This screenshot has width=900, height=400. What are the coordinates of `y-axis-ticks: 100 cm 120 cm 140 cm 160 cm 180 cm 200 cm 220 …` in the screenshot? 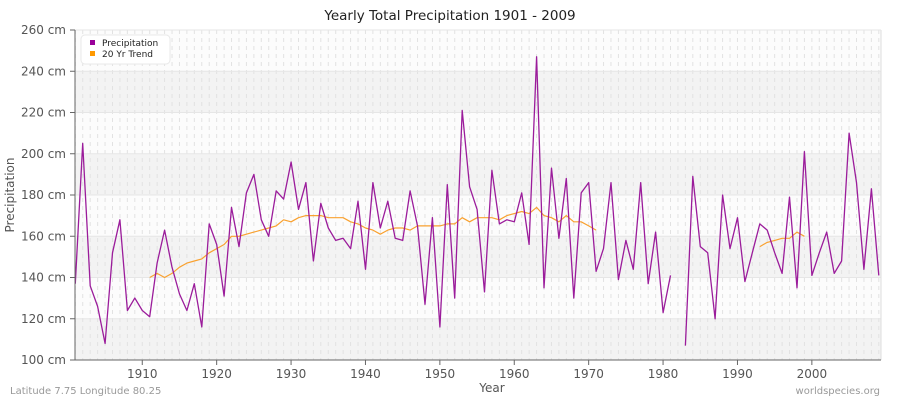 It's located at (48, 195).